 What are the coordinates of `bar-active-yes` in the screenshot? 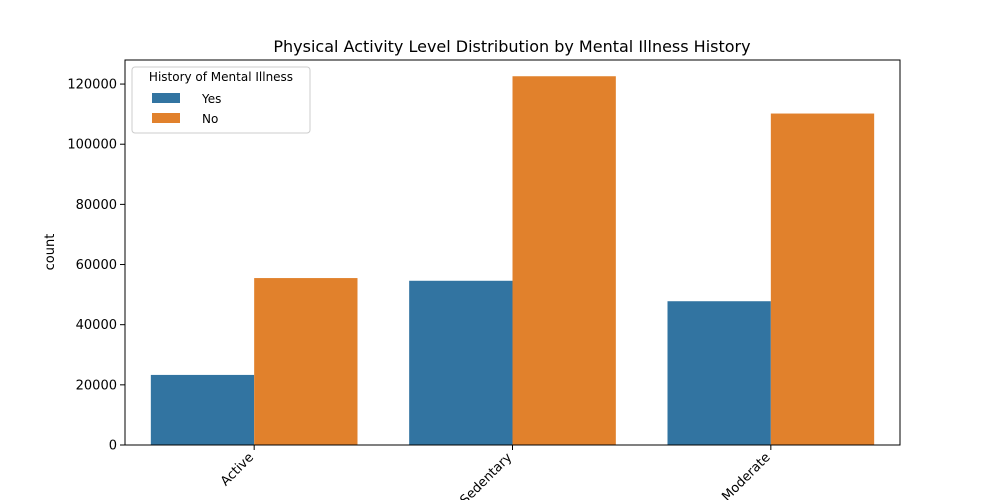 It's located at (202, 409).